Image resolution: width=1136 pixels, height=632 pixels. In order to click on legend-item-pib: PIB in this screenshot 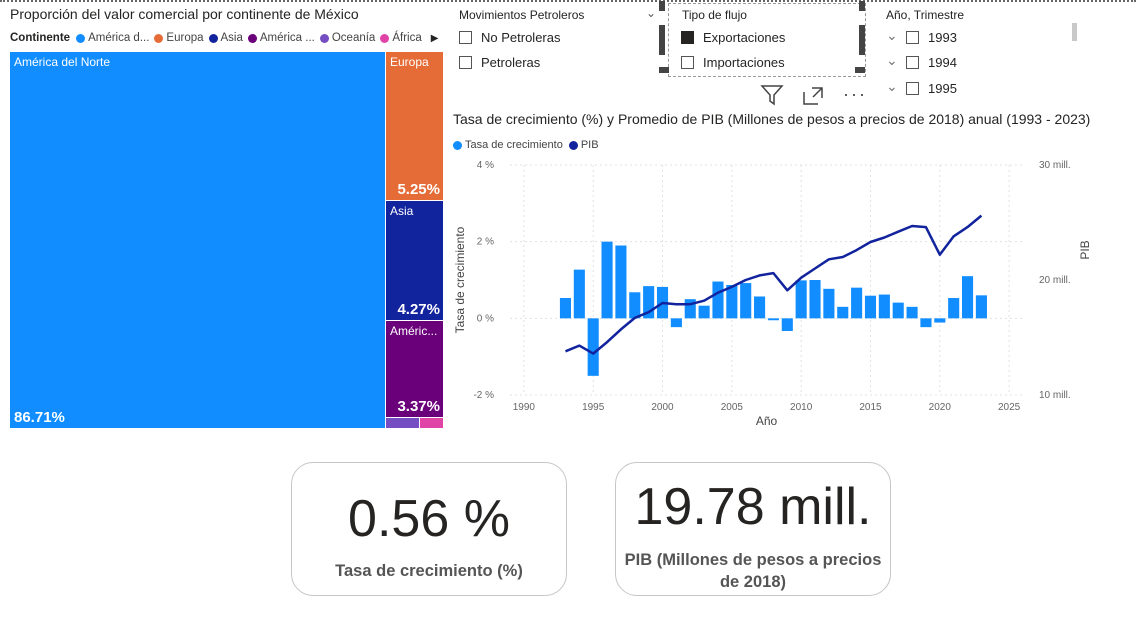, I will do `click(583, 145)`.